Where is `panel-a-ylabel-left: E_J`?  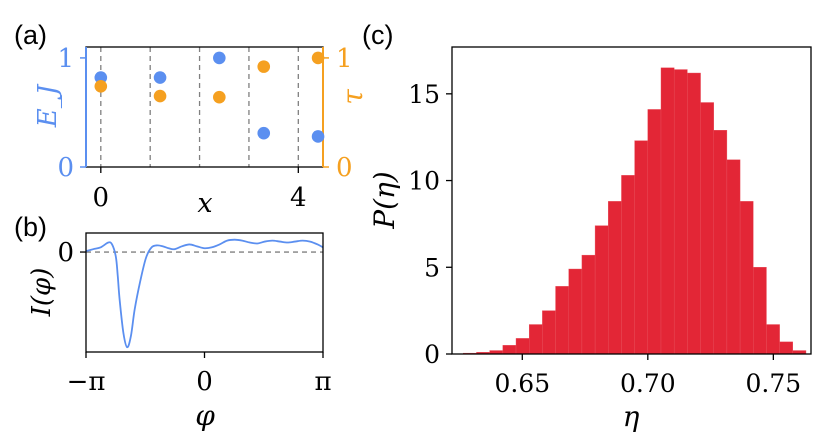 panel-a-ylabel-left: E_J is located at coordinates (48, 105).